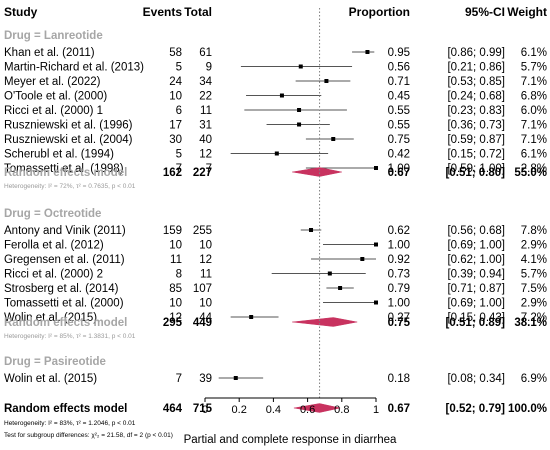 This screenshot has height=450, width=550. What do you see at coordinates (476, 246) in the screenshot?
I see `study-ci: [0.69; 1.00]` at bounding box center [476, 246].